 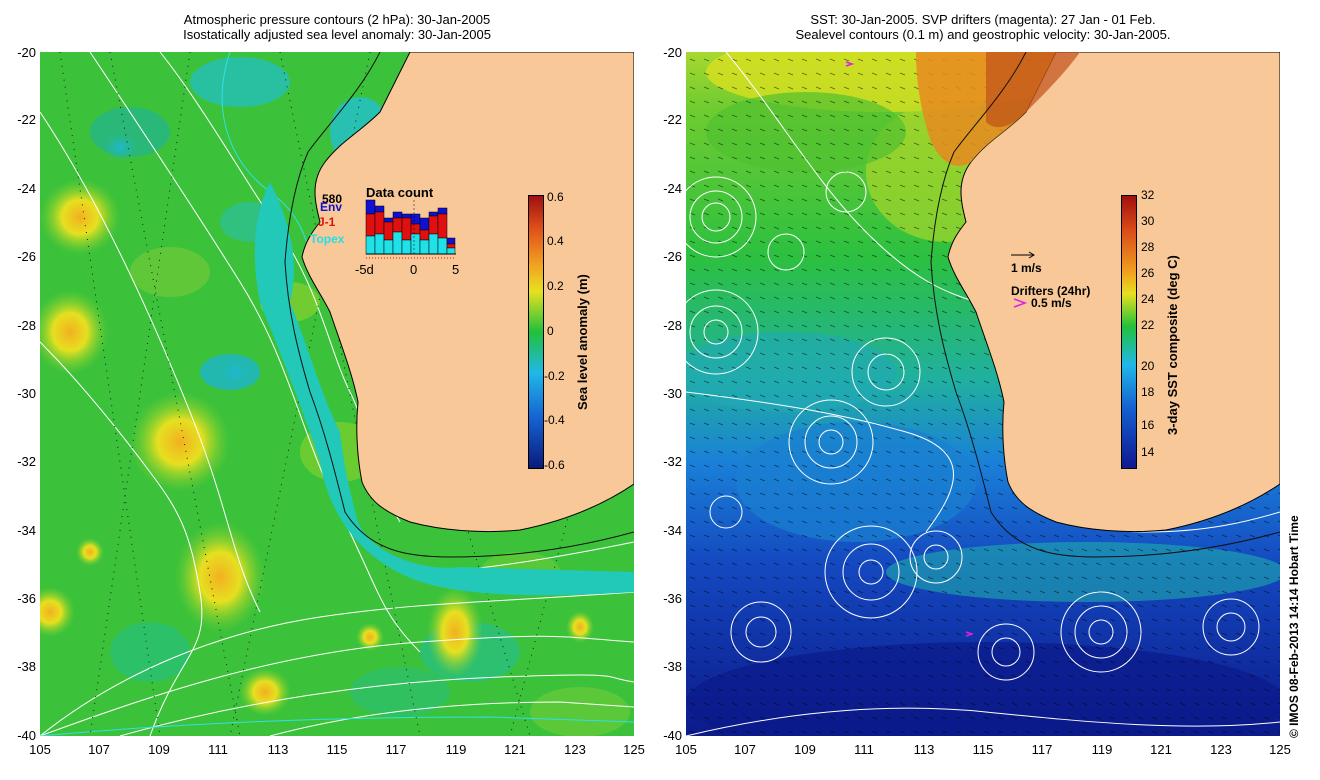 What do you see at coordinates (1051, 291) in the screenshot?
I see `drifters-label: Drifters (24hr)` at bounding box center [1051, 291].